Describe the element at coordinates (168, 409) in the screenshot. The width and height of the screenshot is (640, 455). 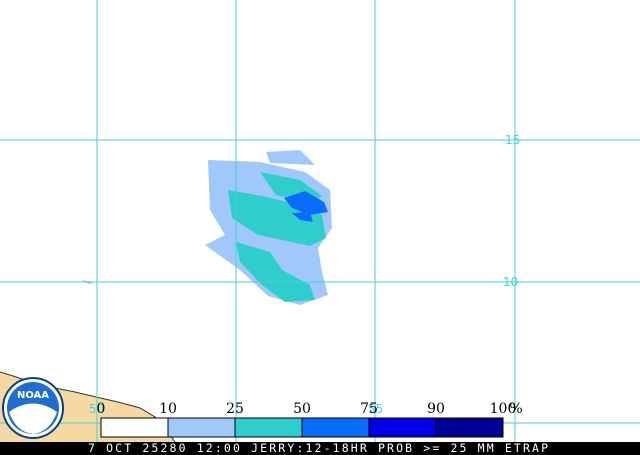
I see `legend-label: 10` at that location.